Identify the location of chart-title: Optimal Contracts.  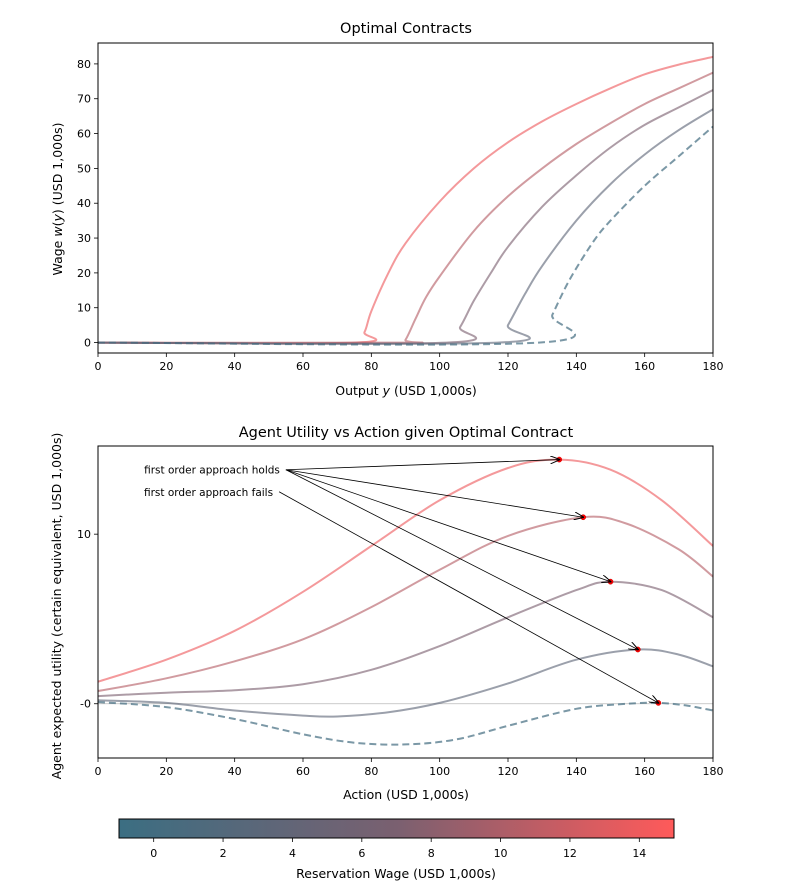
(406, 29).